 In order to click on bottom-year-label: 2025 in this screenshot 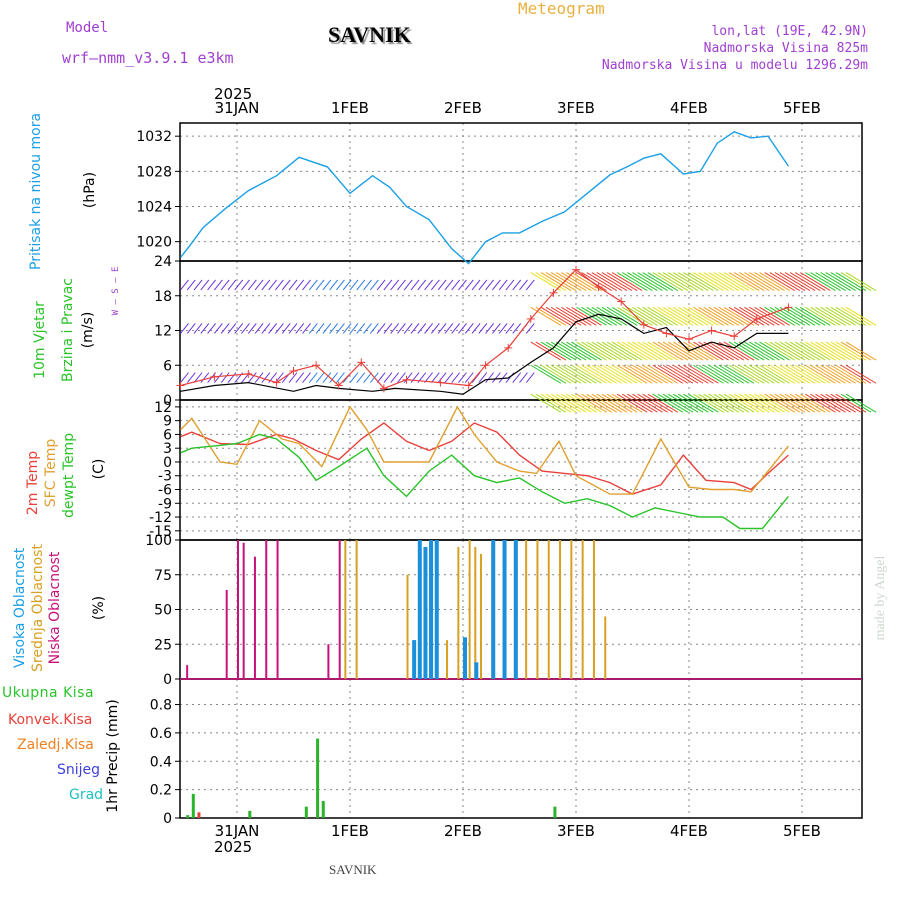, I will do `click(233, 847)`.